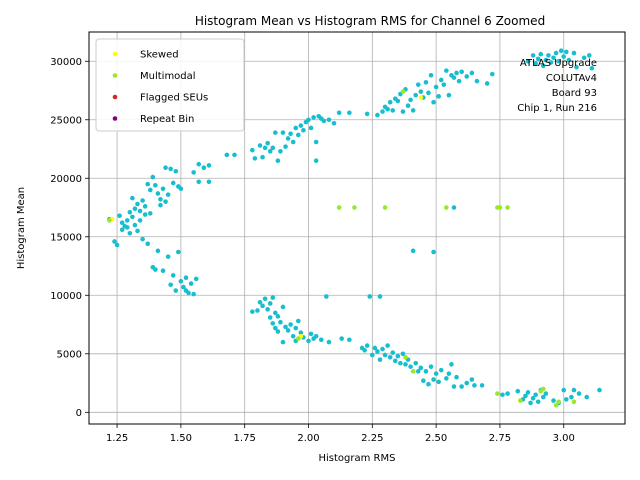 The image size is (640, 480). Describe the element at coordinates (372, 438) in the screenshot. I see `x-tick-label: 2.25` at that location.